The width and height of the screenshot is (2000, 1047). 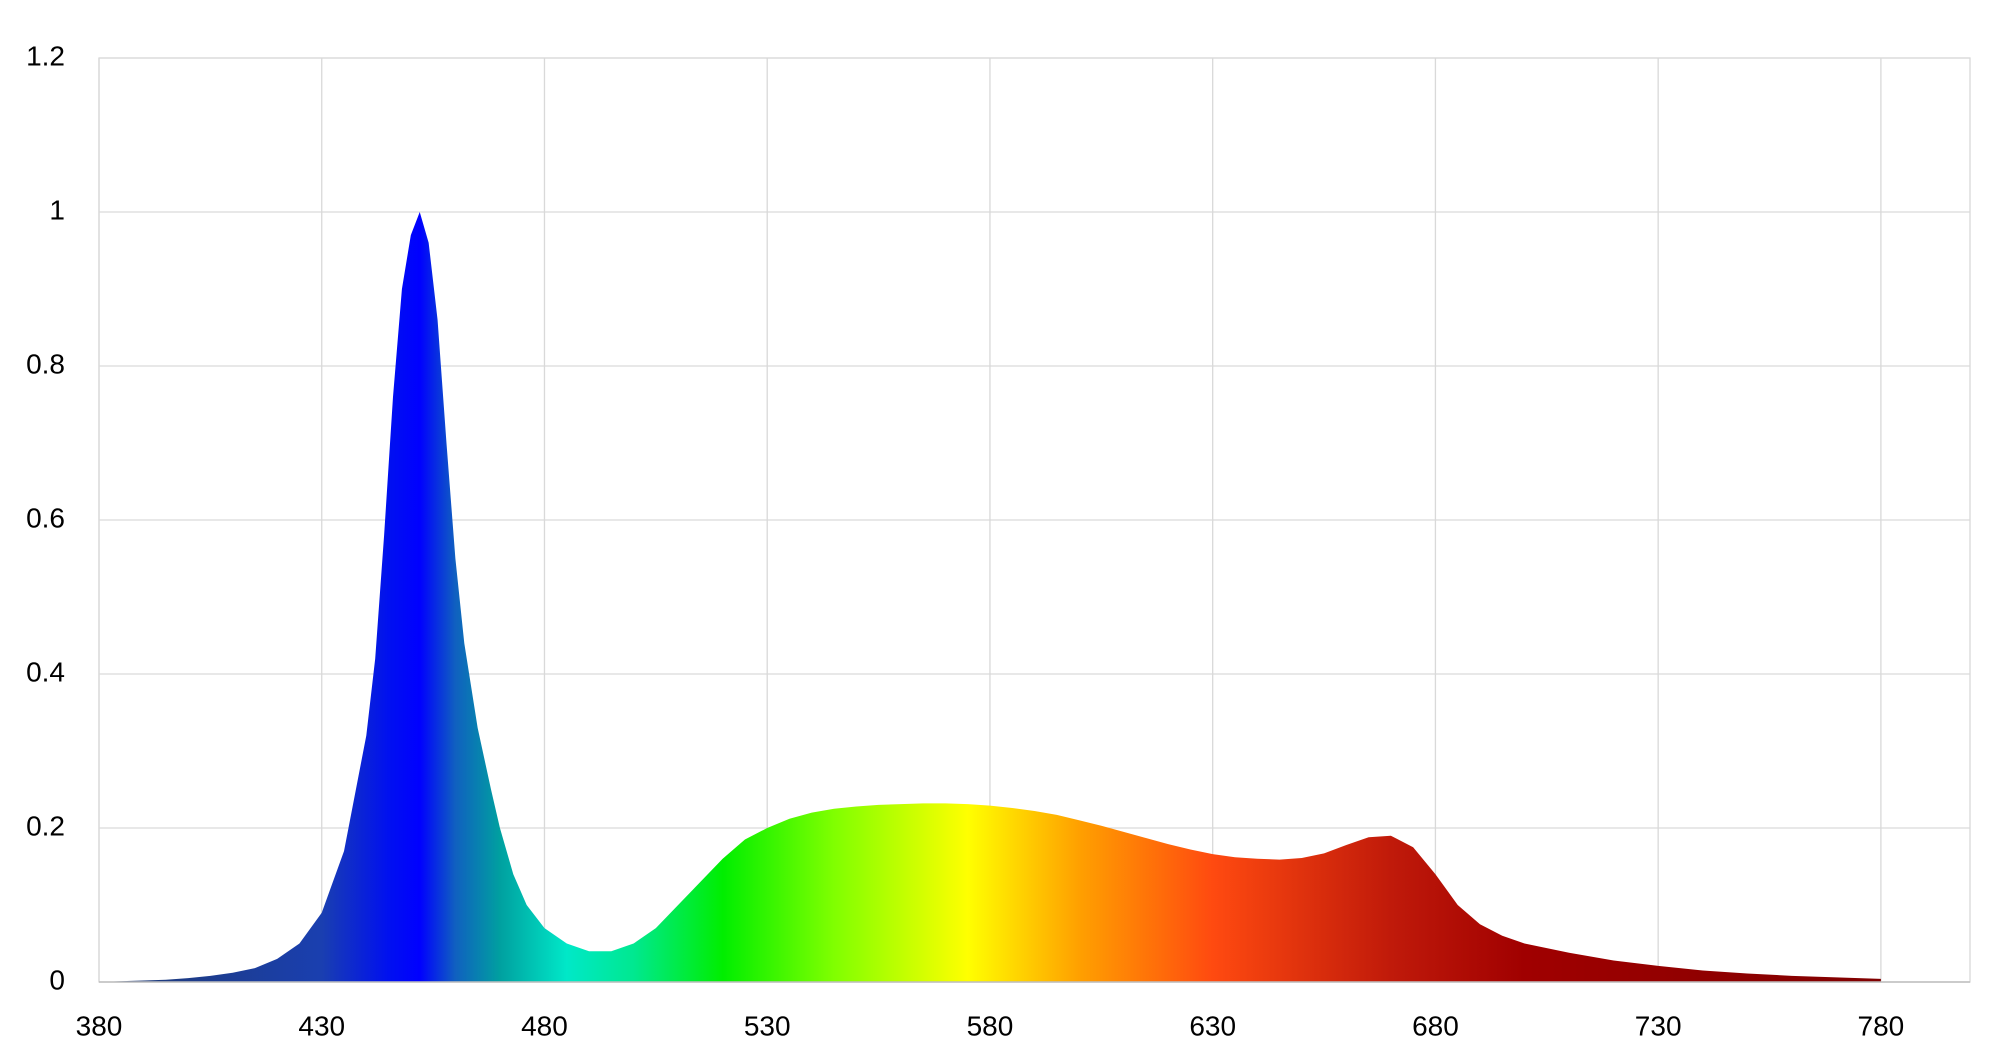 What do you see at coordinates (45, 825) in the screenshot?
I see `y-tick-label: 0.2` at bounding box center [45, 825].